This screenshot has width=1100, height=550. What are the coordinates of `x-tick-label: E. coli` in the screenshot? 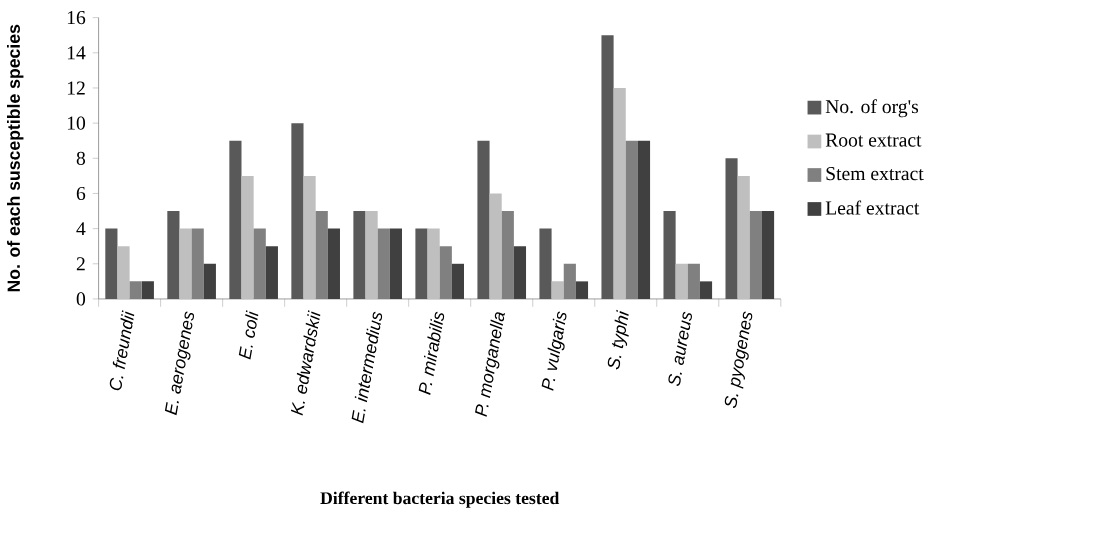 It's located at (248, 335).